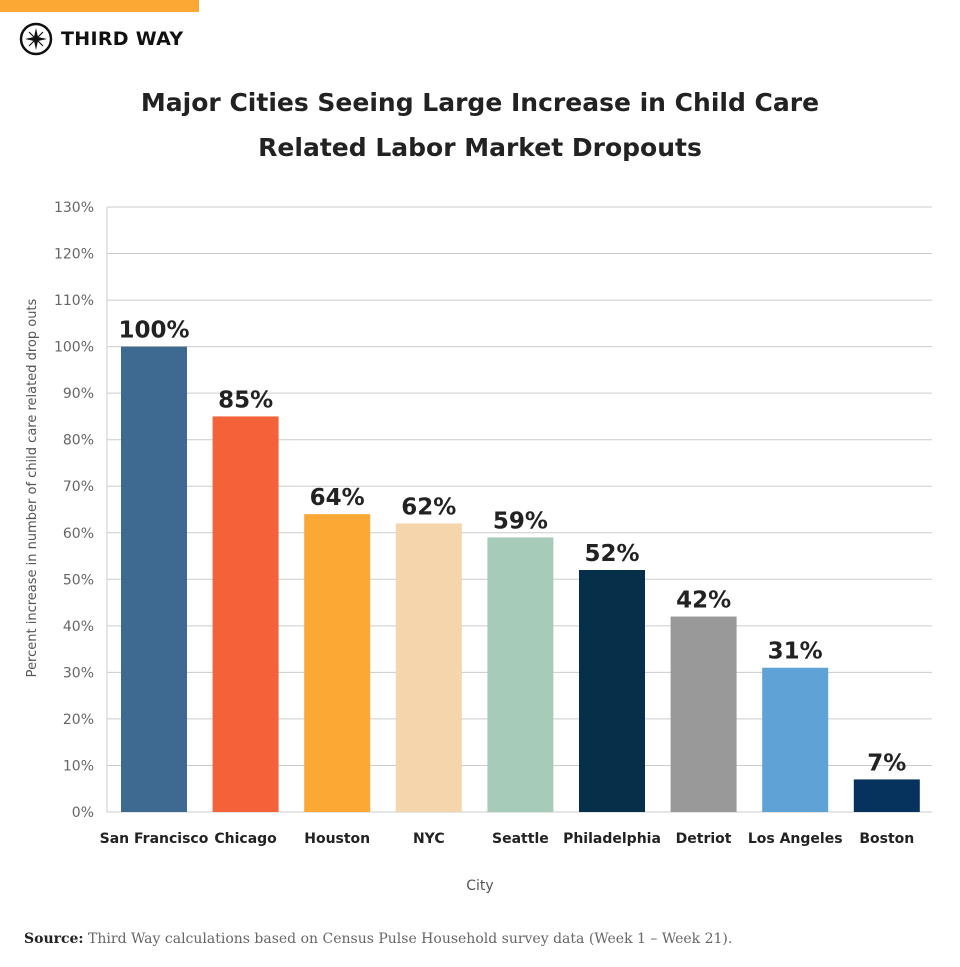 The height and width of the screenshot is (967, 960). What do you see at coordinates (54, 939) in the screenshot?
I see `source-label: Source:` at bounding box center [54, 939].